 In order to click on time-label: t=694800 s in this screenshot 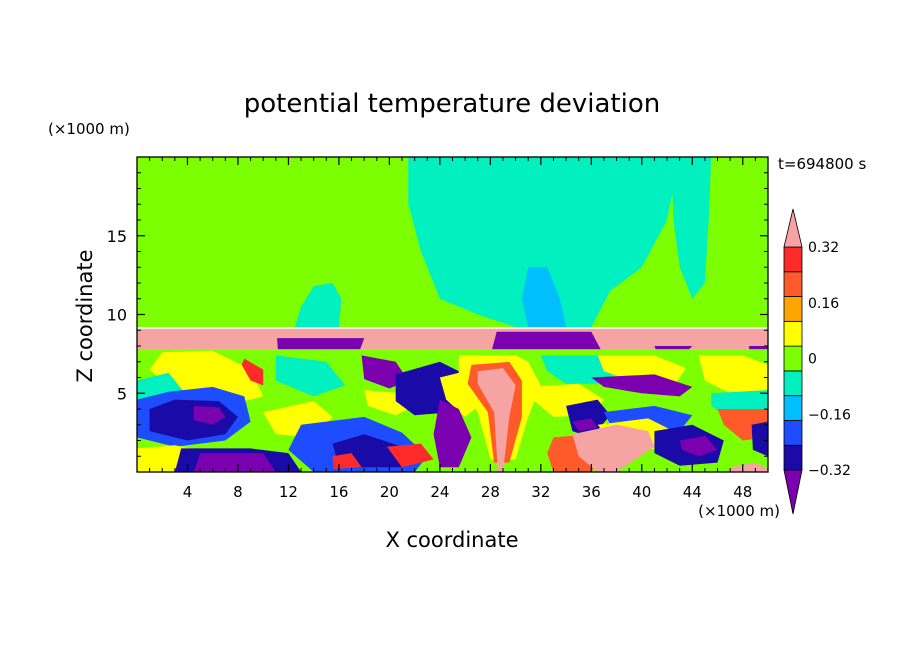, I will do `click(822, 164)`.